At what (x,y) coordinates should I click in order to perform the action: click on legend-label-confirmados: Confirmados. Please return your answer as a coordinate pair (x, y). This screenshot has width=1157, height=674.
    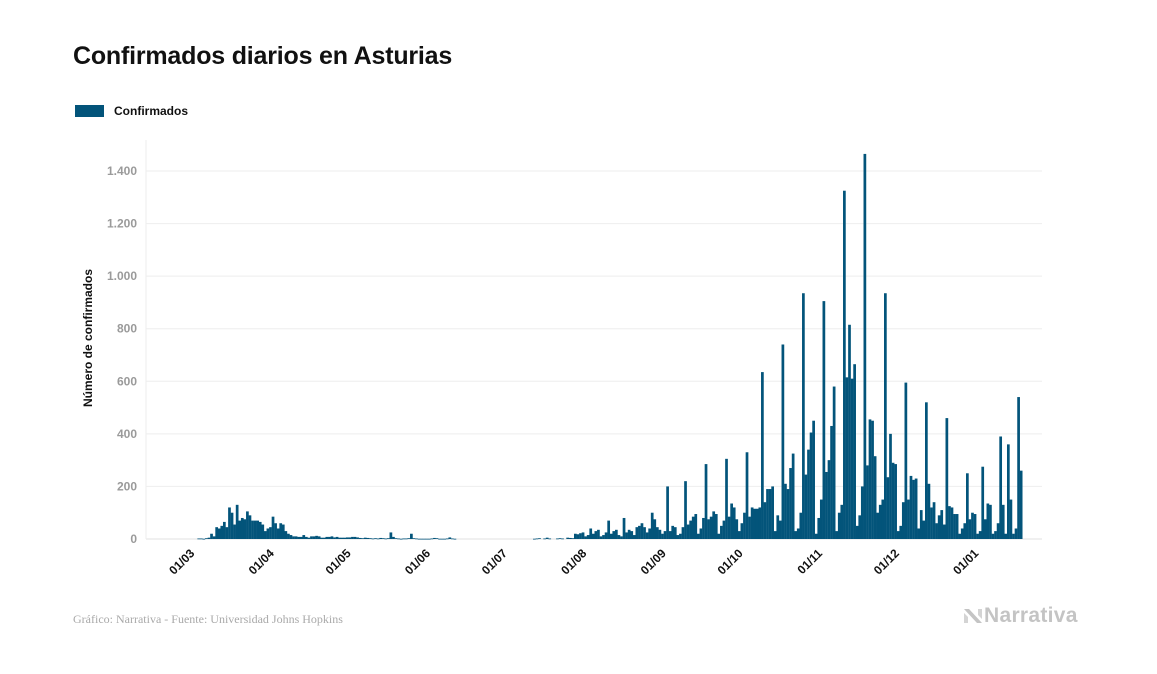
    Looking at the image, I should click on (151, 111).